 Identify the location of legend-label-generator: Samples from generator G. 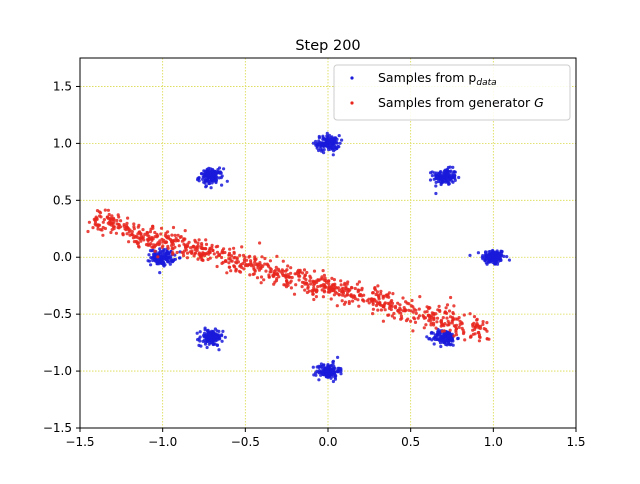
(461, 102).